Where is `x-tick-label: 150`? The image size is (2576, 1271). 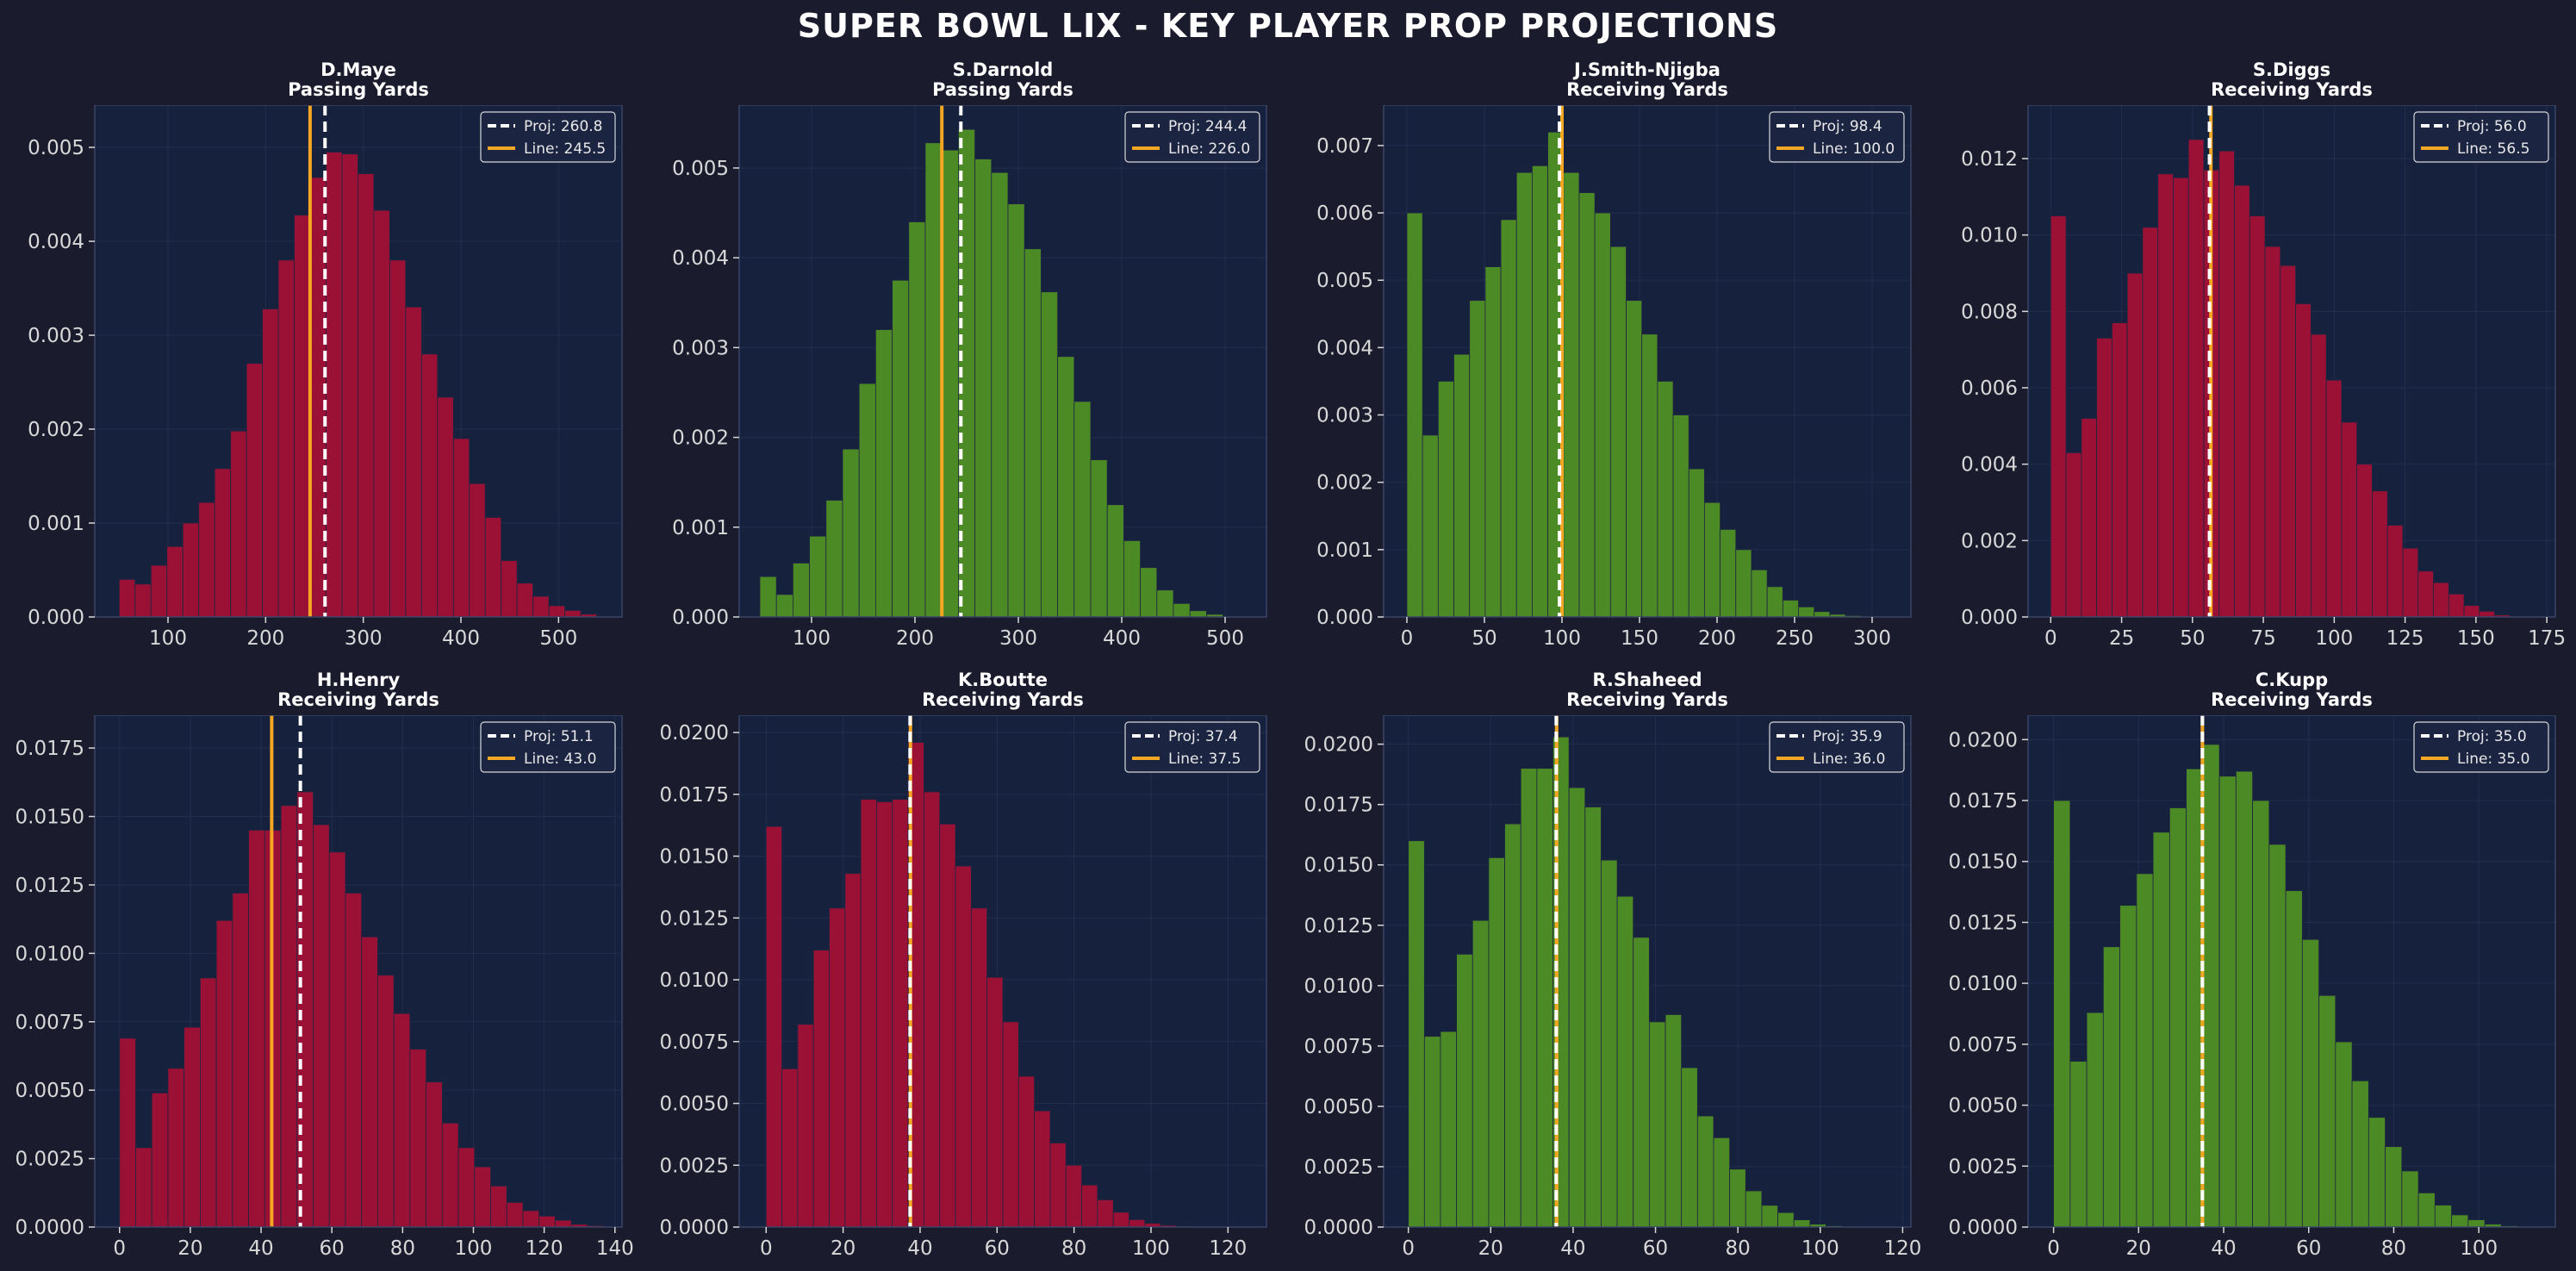 x-tick-label: 150 is located at coordinates (1640, 638).